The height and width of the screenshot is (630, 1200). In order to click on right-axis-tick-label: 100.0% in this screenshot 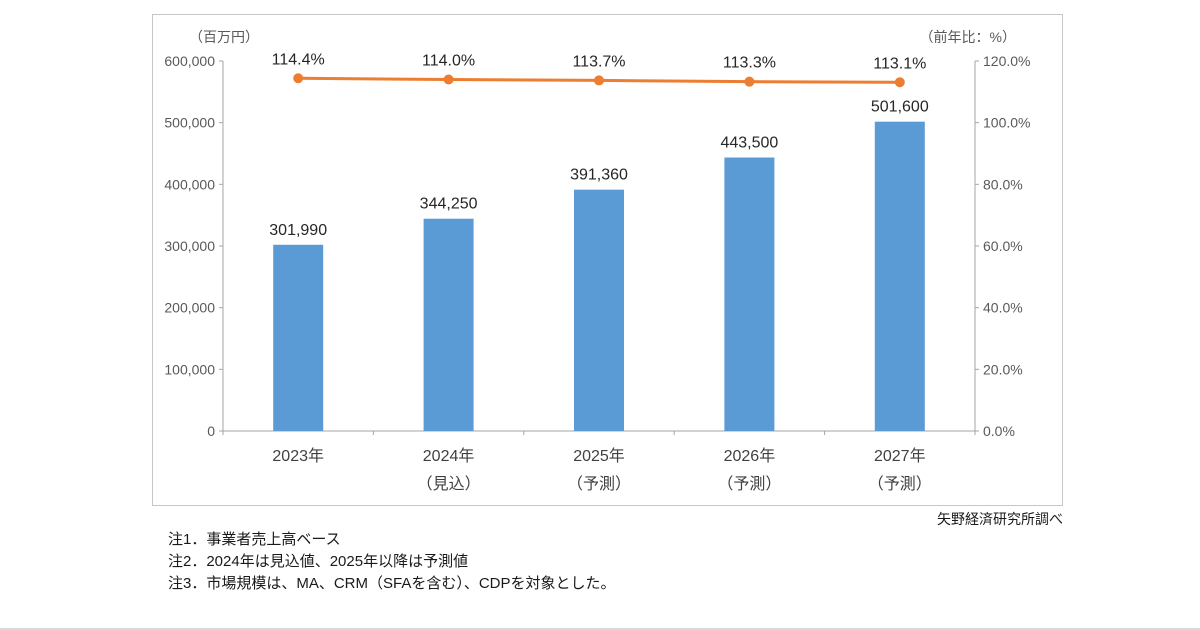, I will do `click(1006, 123)`.